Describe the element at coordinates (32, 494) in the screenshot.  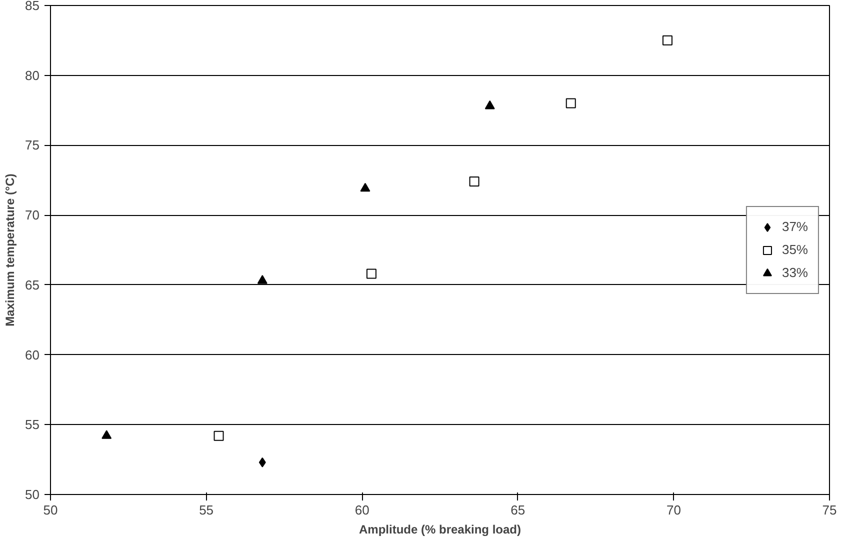
I see `y-tick-label: 50` at that location.